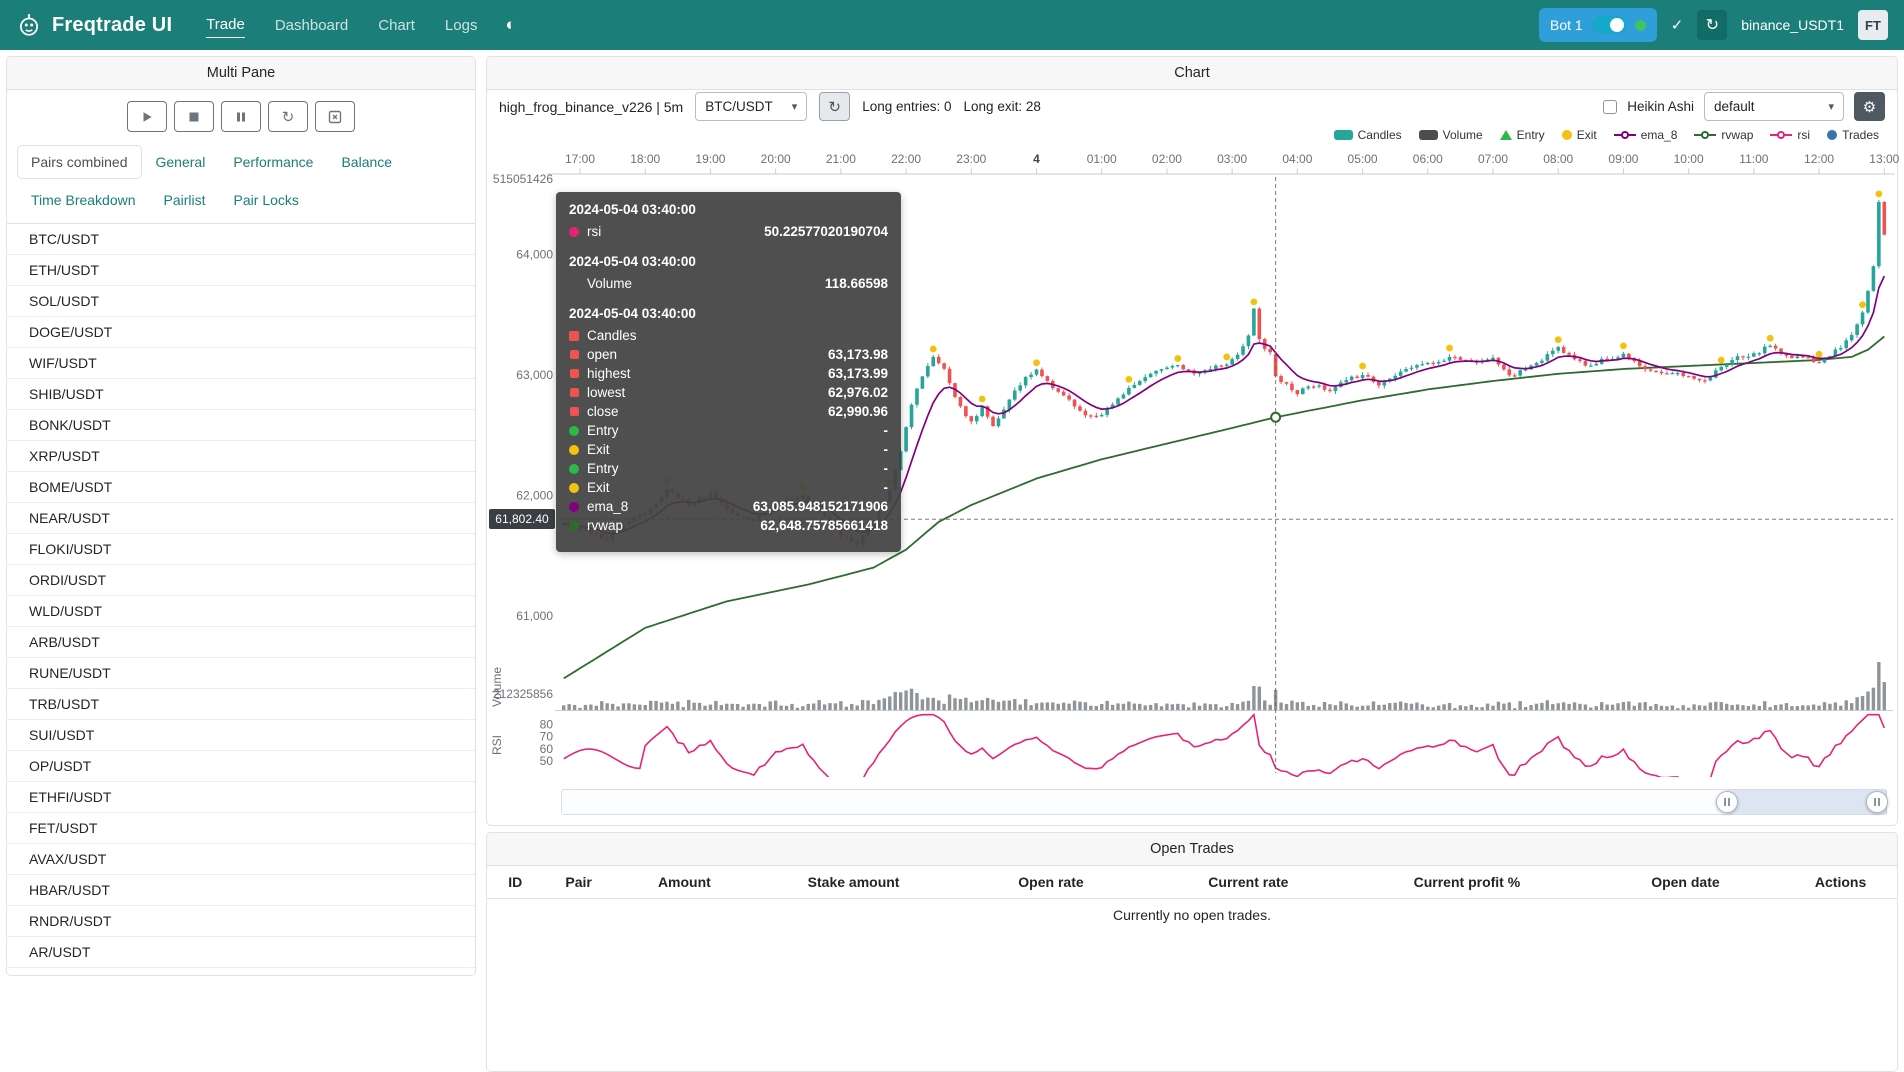 The width and height of the screenshot is (1904, 1072). What do you see at coordinates (574, 506) in the screenshot?
I see `ema_8-tooltip-marker` at bounding box center [574, 506].